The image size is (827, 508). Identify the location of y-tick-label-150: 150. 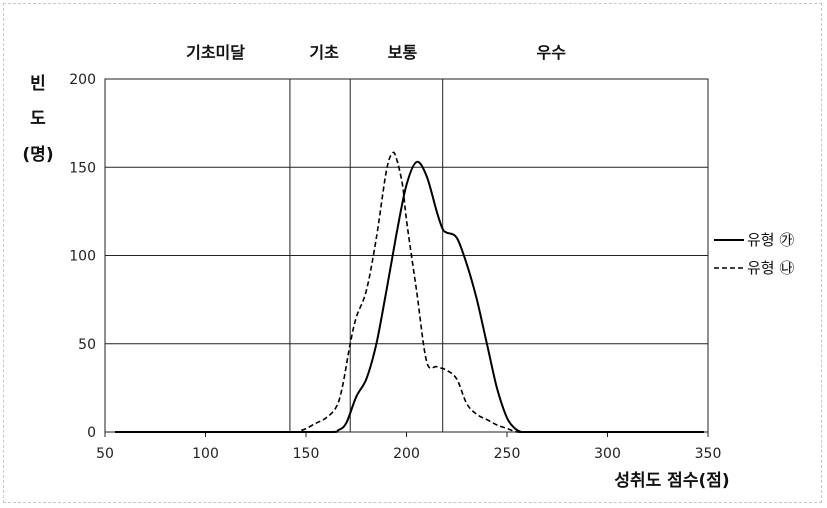
(82, 168).